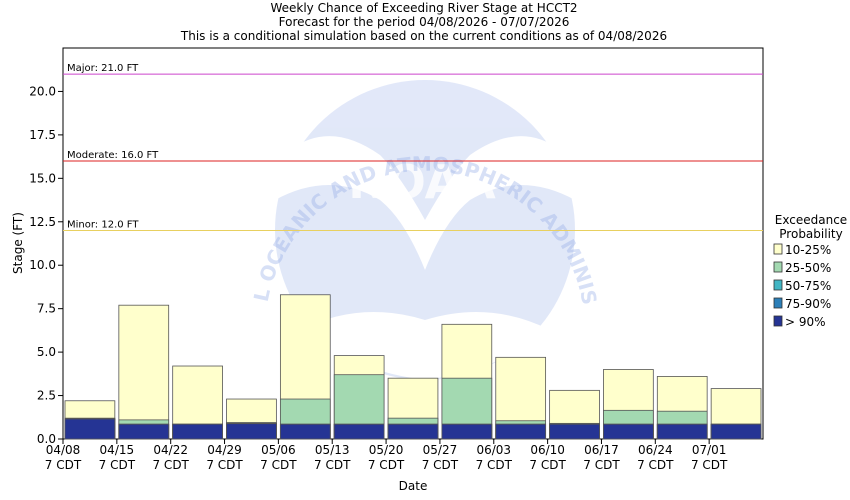  I want to click on x-tick-date-3: 04/29, so click(224, 450).